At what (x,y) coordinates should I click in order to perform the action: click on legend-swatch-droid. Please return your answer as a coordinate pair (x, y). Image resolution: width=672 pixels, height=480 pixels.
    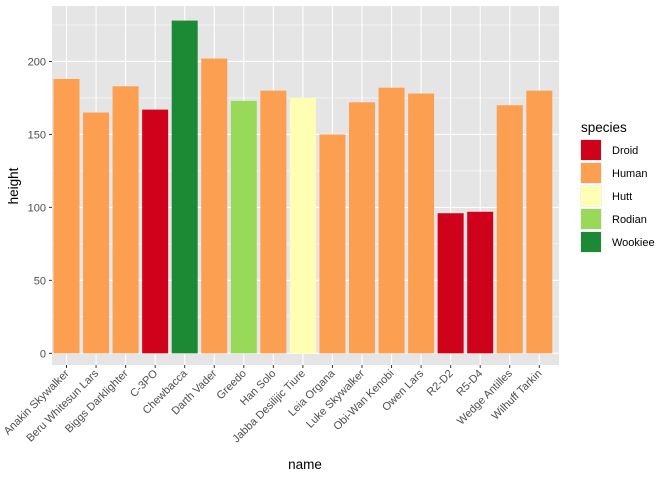
    Looking at the image, I should click on (591, 150).